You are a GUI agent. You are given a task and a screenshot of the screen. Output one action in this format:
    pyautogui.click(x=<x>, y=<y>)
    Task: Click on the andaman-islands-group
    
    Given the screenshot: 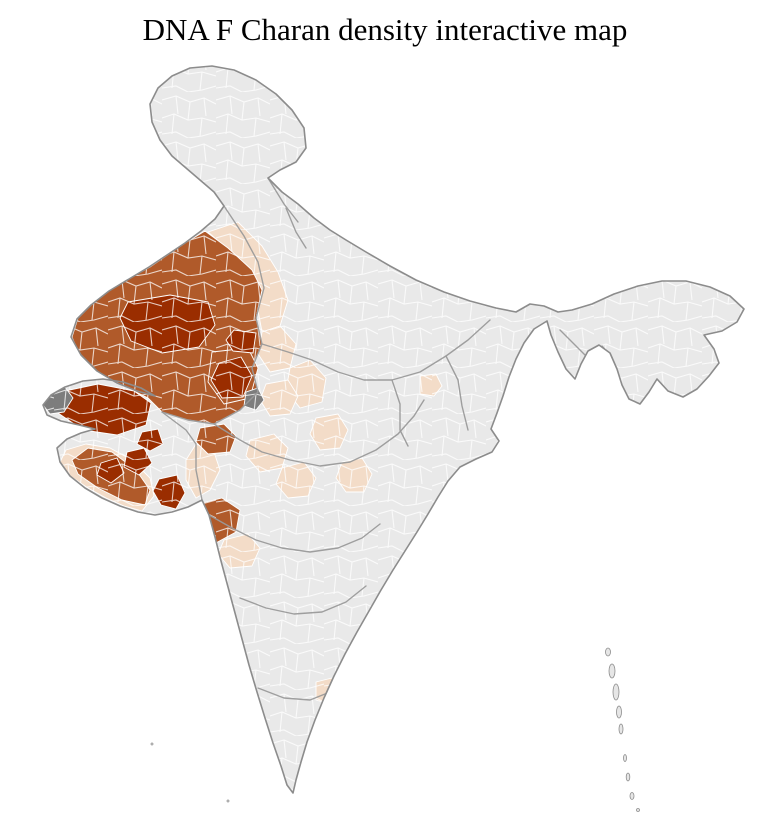 What is the action you would take?
    pyautogui.click(x=622, y=729)
    